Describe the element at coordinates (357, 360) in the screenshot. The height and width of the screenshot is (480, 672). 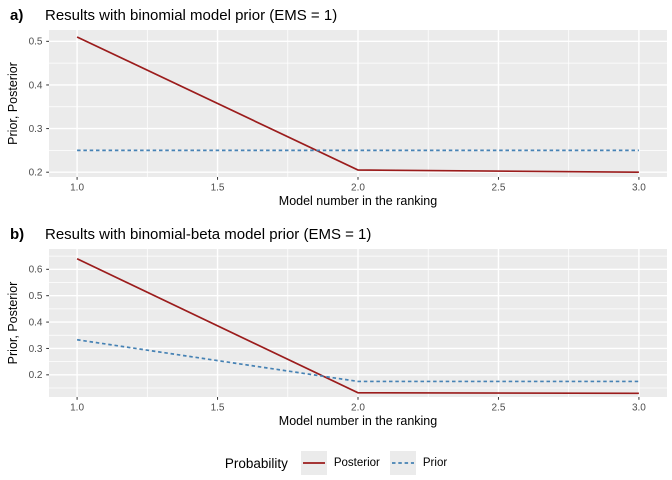
I see `prior-line` at that location.